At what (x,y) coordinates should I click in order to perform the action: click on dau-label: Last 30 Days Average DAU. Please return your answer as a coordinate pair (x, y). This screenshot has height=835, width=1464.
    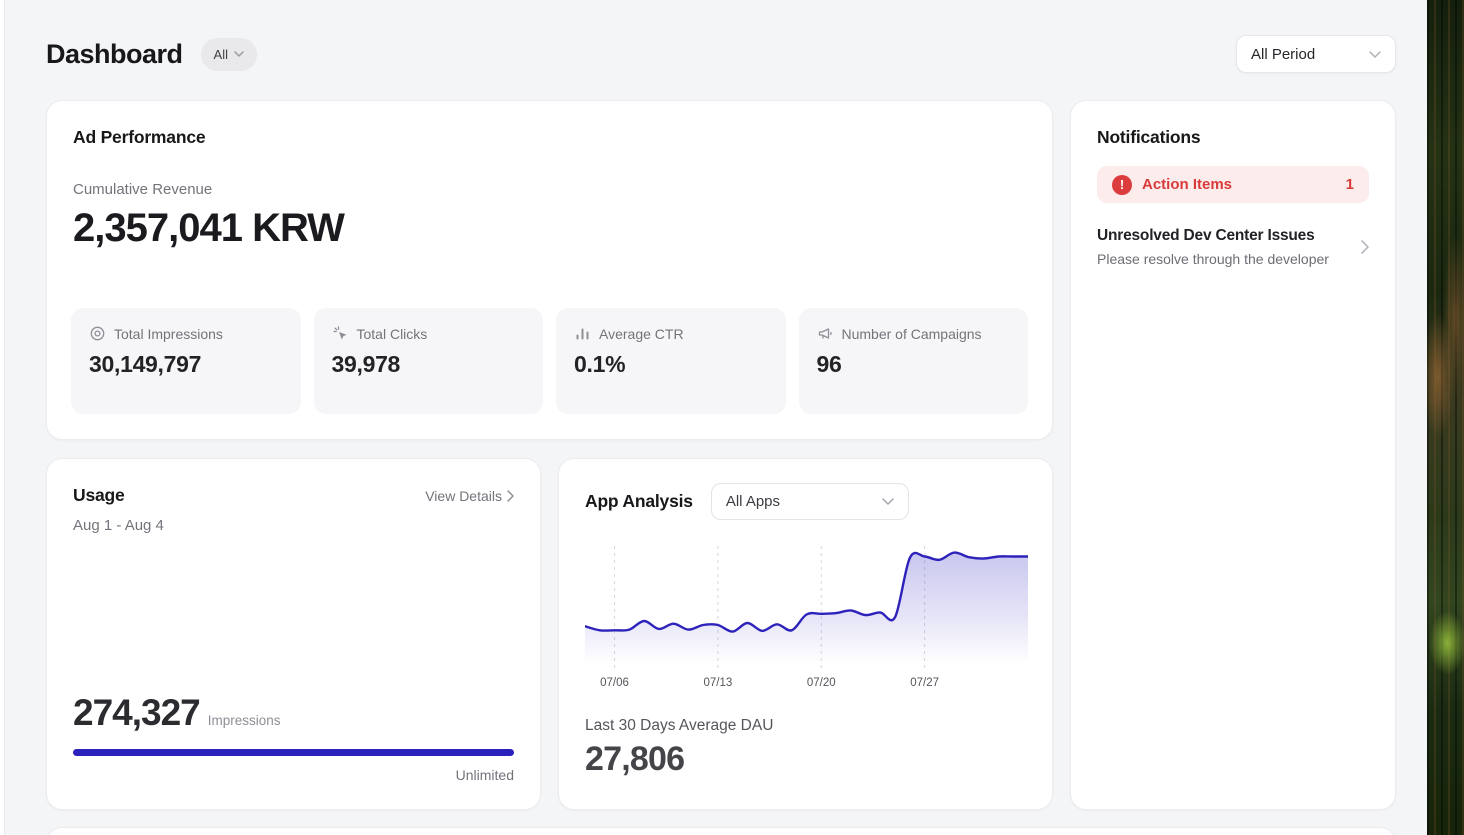
    Looking at the image, I should click on (679, 725).